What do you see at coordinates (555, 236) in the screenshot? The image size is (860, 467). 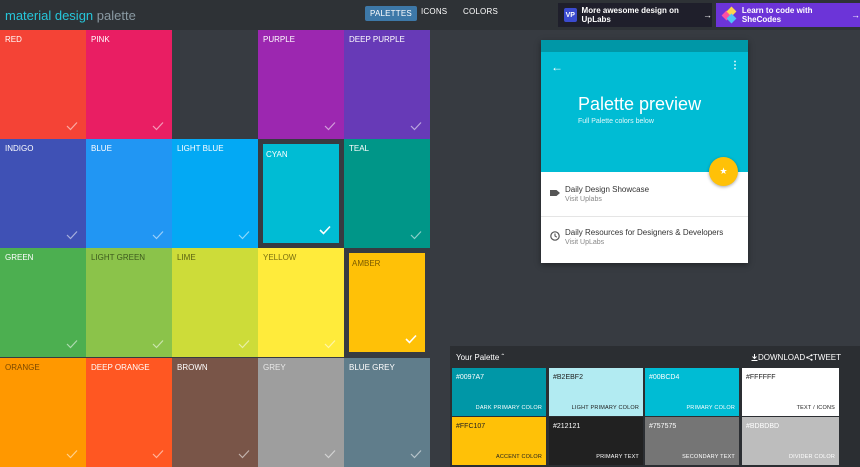 I see `clock-icon` at bounding box center [555, 236].